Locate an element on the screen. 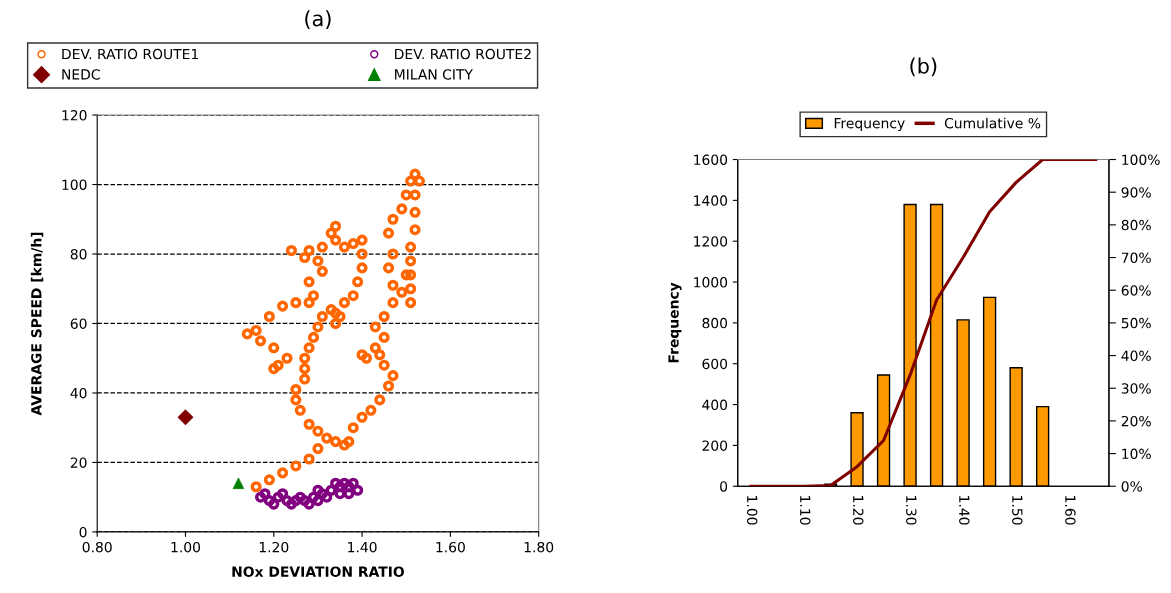  legend-label: Frequency is located at coordinates (869, 125).